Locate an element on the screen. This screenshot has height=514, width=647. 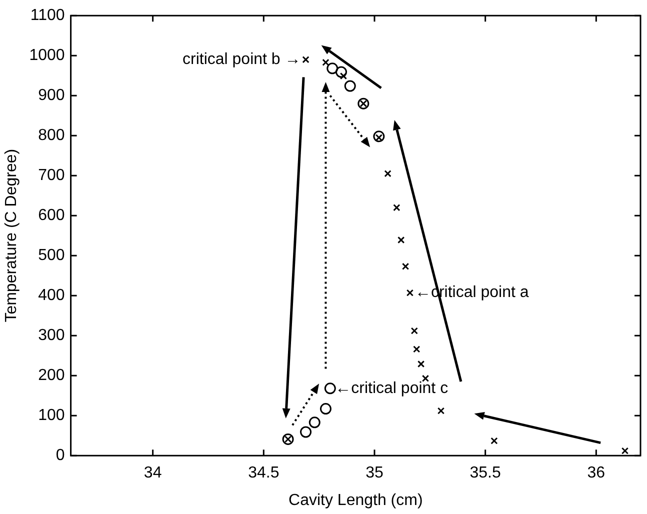
x-tick-label: 35 is located at coordinates (375, 473).